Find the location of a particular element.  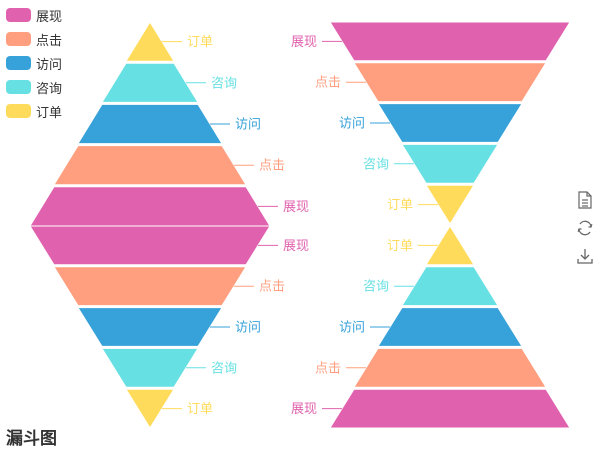

download-icon is located at coordinates (585, 256).